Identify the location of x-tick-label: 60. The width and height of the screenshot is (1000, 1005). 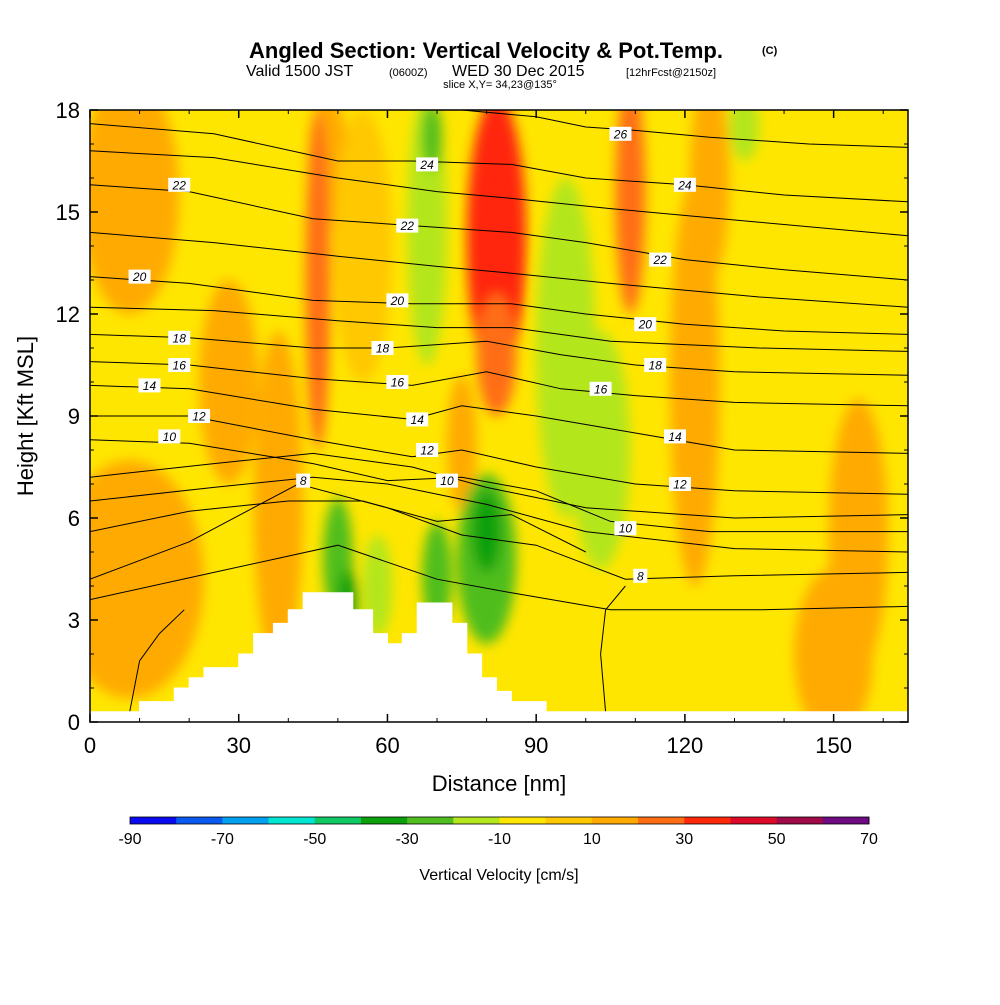
(387, 745).